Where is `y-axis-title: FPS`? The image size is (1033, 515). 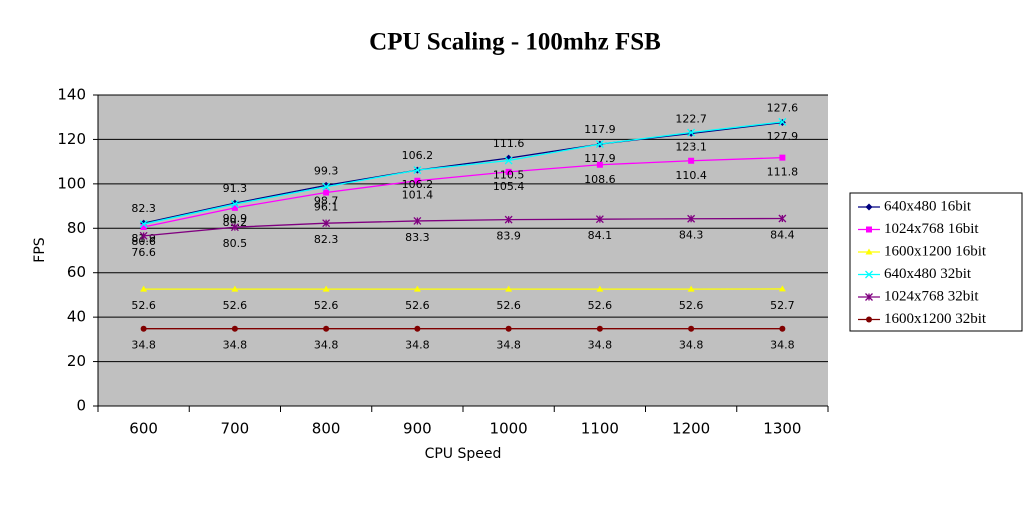
y-axis-title: FPS is located at coordinates (40, 249).